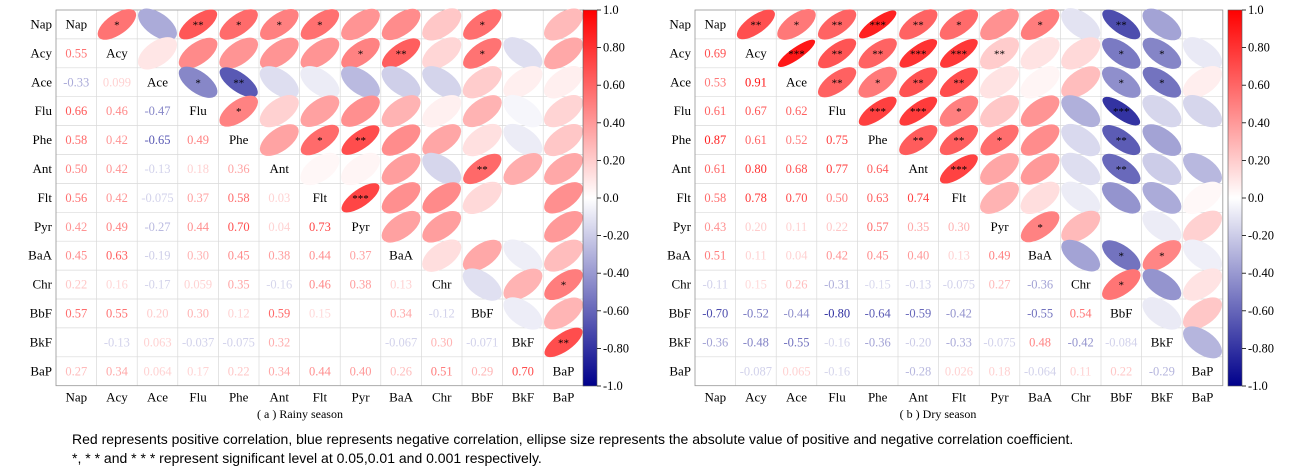  What do you see at coordinates (918, 285) in the screenshot?
I see `coef-label: -0.13` at bounding box center [918, 285].